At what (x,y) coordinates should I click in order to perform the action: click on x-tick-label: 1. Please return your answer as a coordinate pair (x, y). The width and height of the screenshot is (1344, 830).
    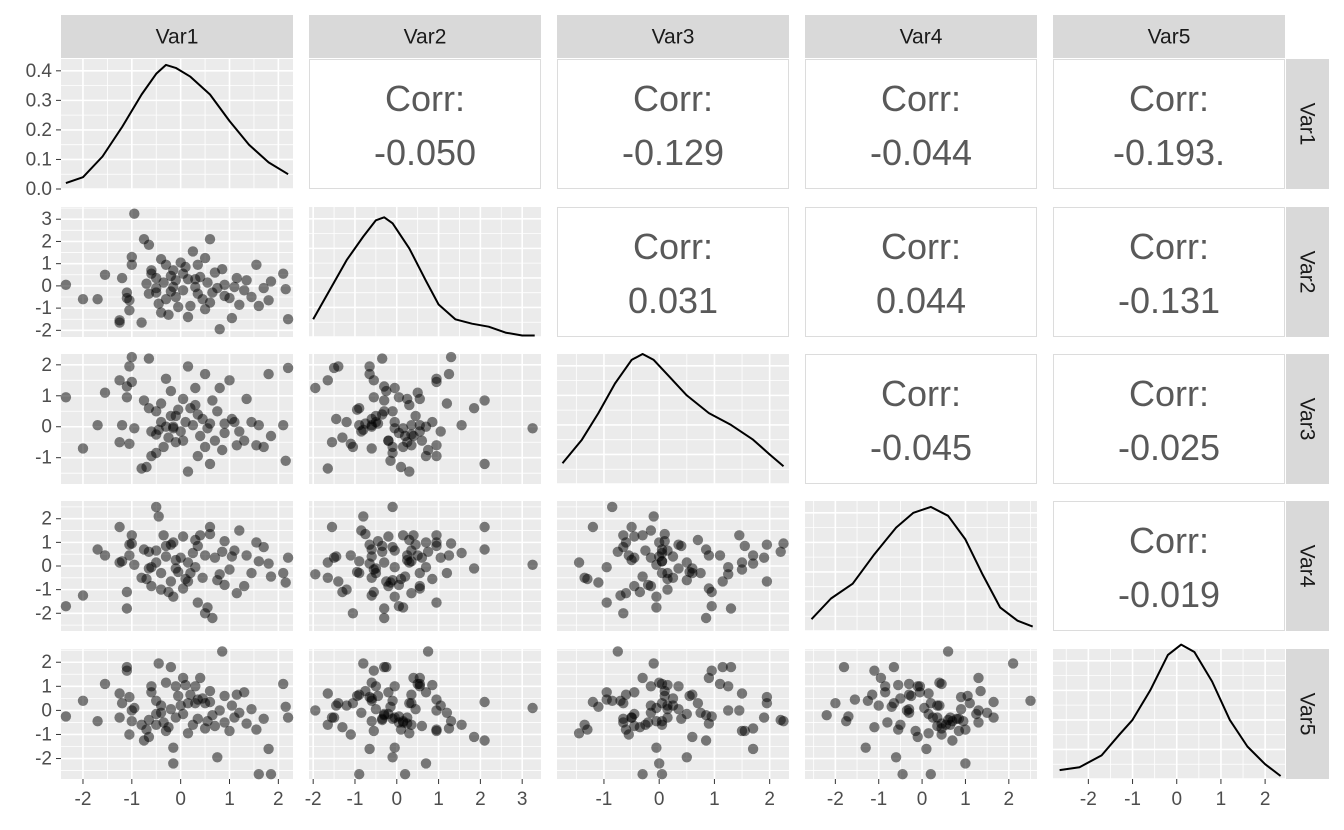
    Looking at the image, I should click on (438, 799).